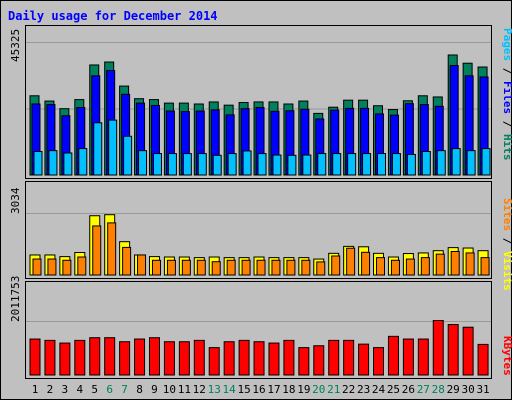 The image size is (512, 400). Describe the element at coordinates (273, 389) in the screenshot. I see `day-label-17: 17` at that location.